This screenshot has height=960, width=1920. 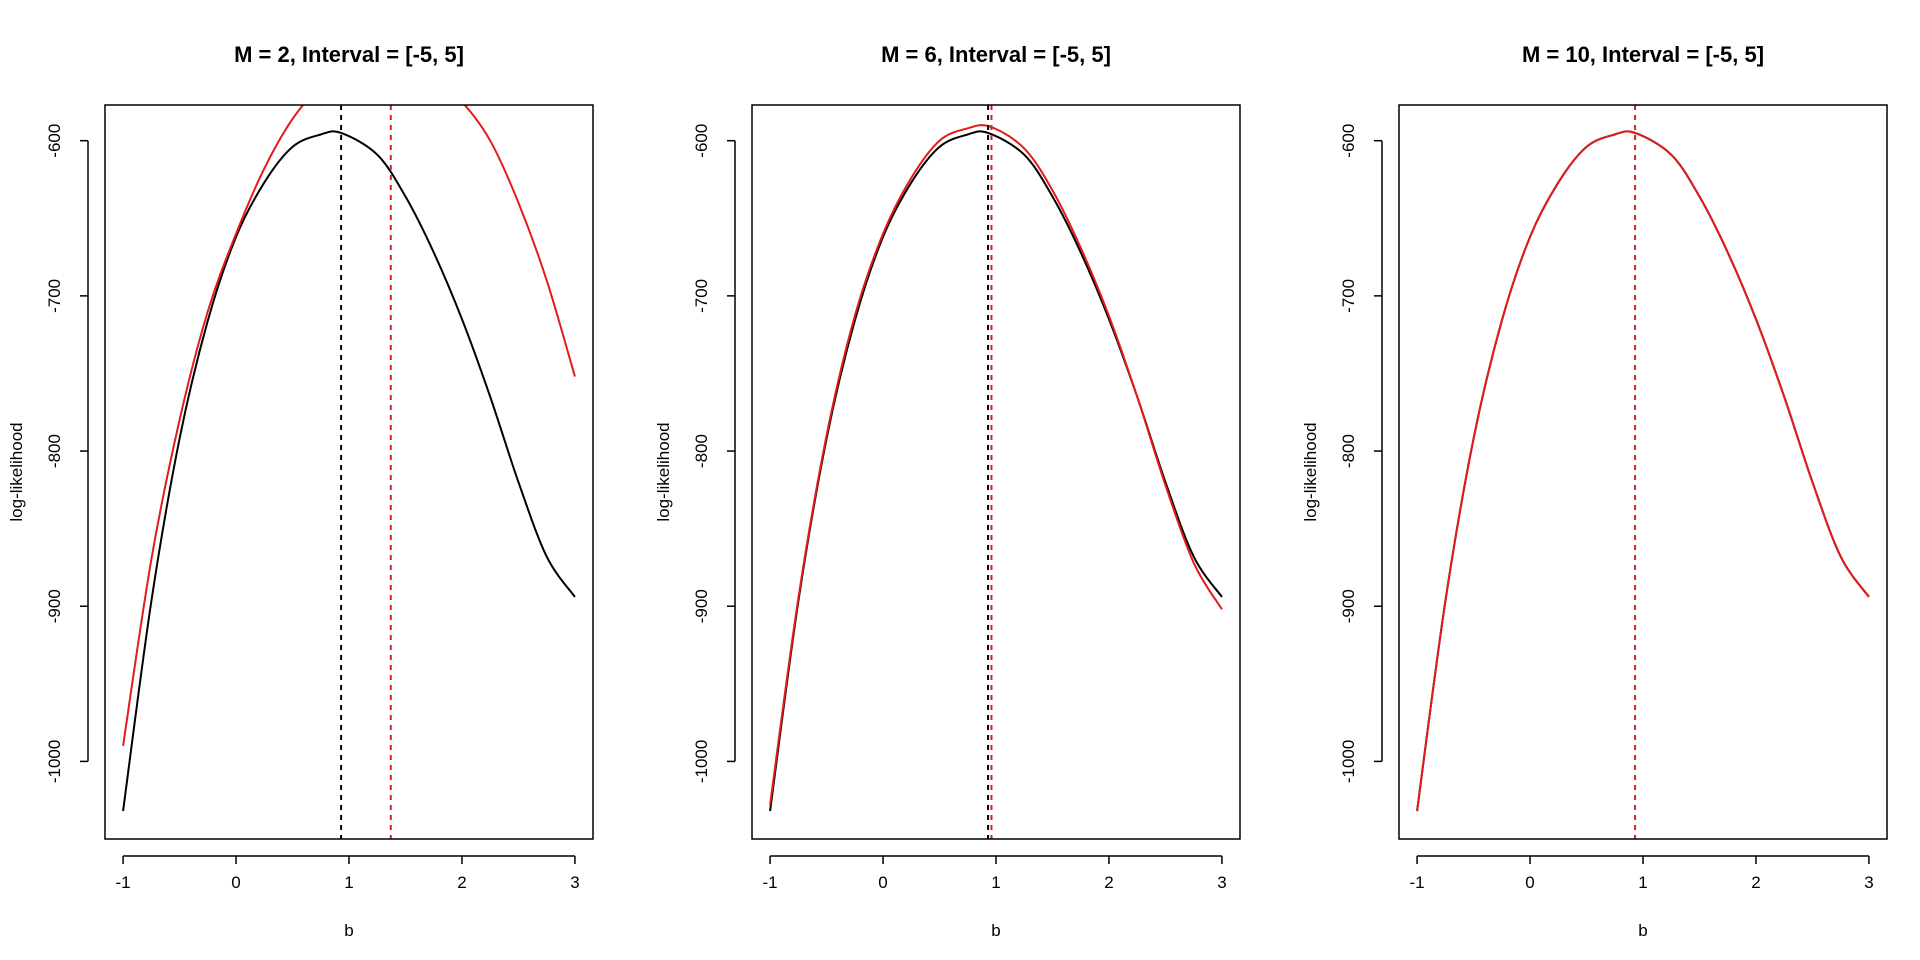 I want to click on chart-title: M = 10, Interval = [-5, 5], so click(x=1643, y=54).